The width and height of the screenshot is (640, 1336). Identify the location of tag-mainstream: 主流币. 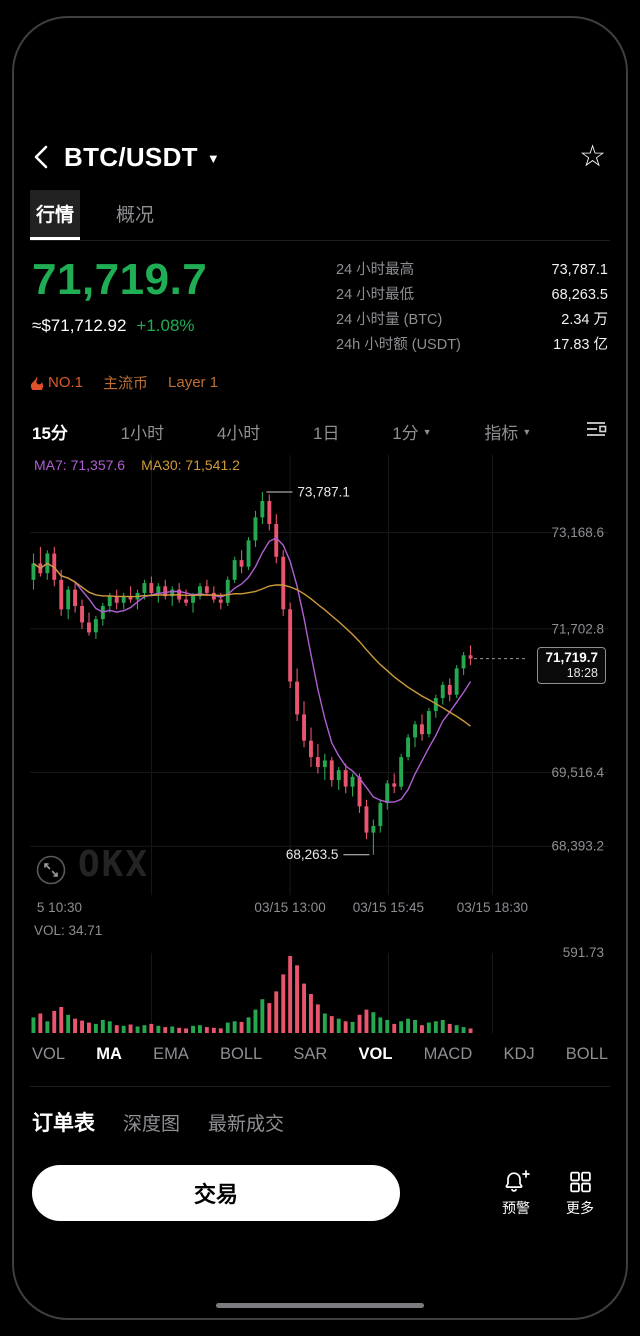
(125, 382).